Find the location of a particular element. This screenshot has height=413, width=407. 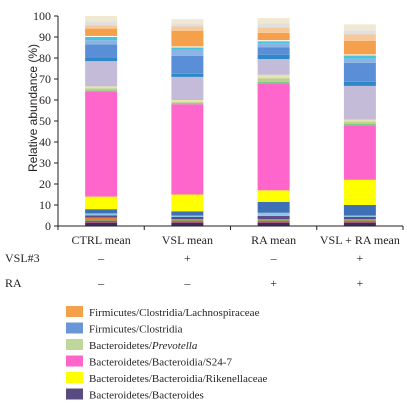

x-tick-label: VSL + RA mean is located at coordinates (360, 240).